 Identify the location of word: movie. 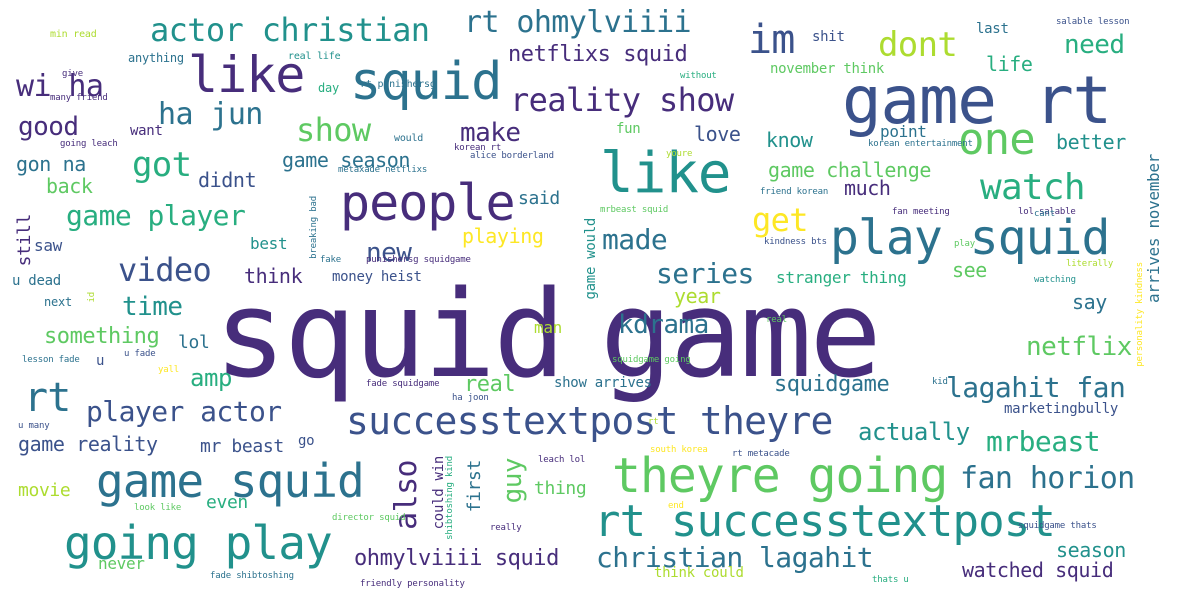
(44, 490).